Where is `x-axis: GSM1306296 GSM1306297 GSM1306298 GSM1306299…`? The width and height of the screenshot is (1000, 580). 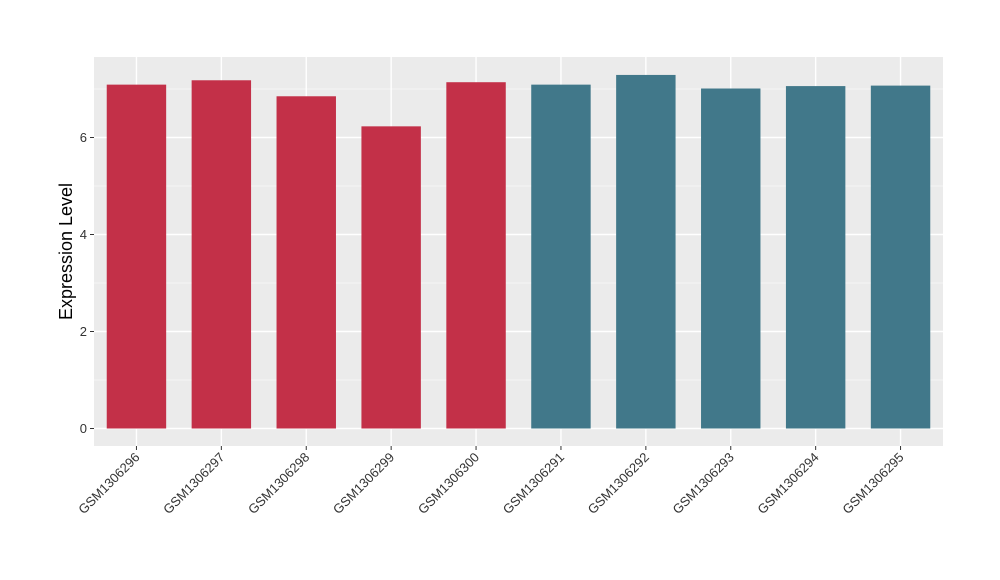 x-axis: GSM1306296 GSM1306297 GSM1306298 GSM1306299… is located at coordinates (491, 481).